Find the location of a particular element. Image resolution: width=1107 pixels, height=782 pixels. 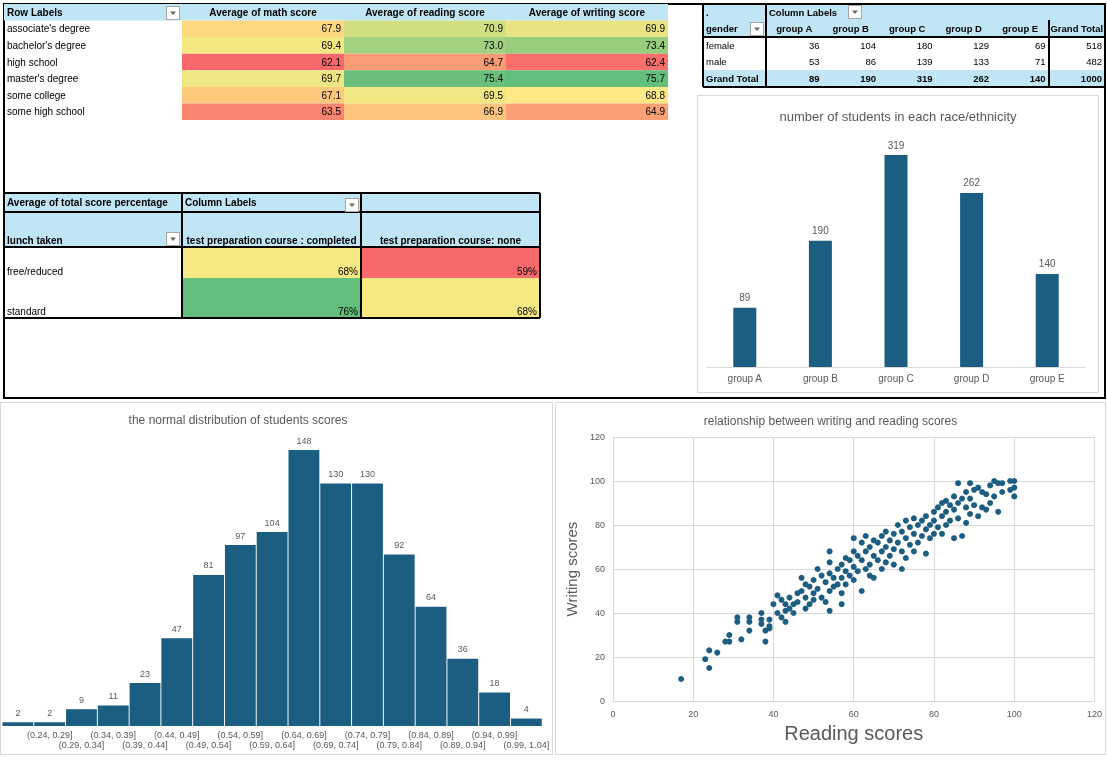

x-axis-title: Reading scores is located at coordinates (854, 732).